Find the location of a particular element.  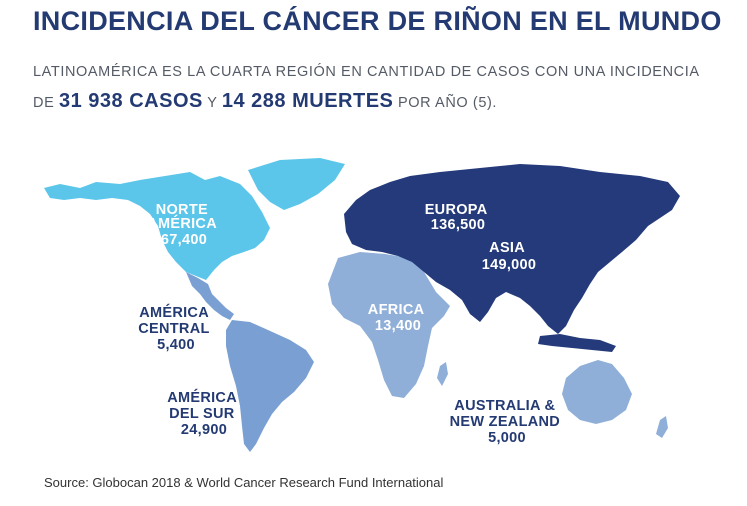

label-central-america: AMÉRICA CENTRAL 5,400 is located at coordinates (175, 328).